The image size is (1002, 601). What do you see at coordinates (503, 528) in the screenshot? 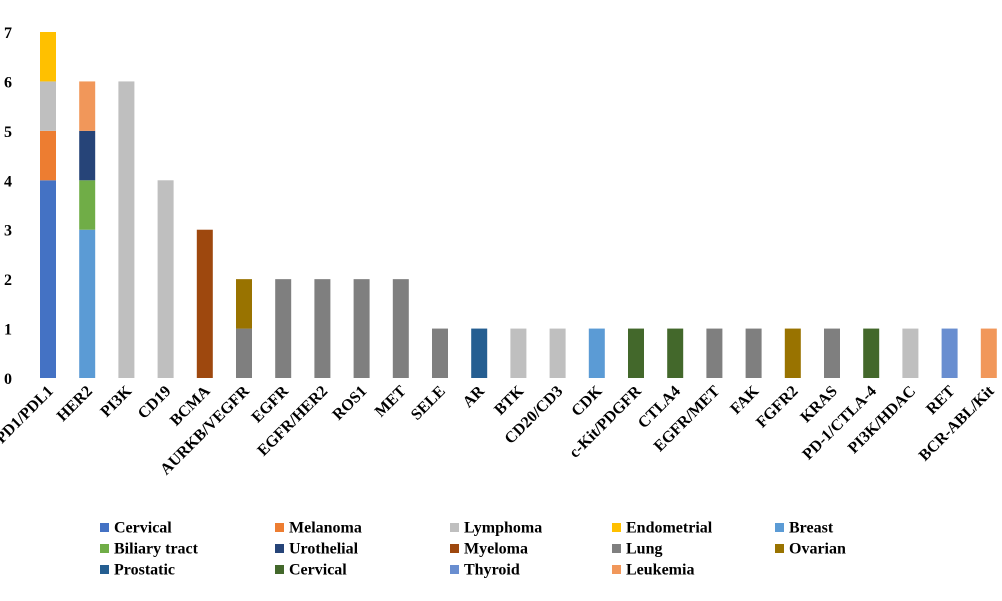
I see `legend-label: Lymphoma` at bounding box center [503, 528].